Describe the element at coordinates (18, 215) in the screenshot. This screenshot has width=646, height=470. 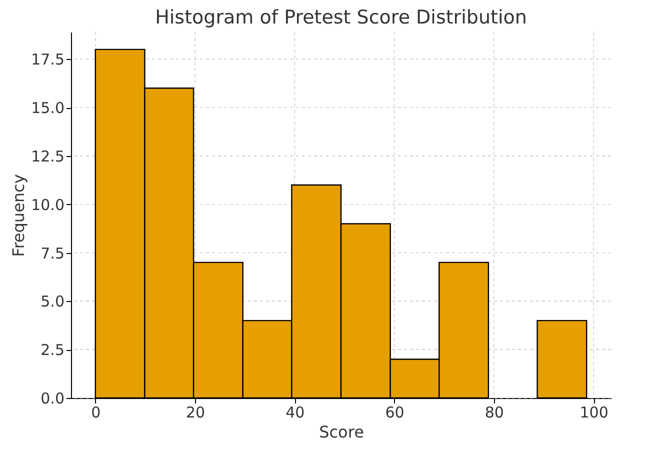
I see `y-axis-title: Frequency` at that location.